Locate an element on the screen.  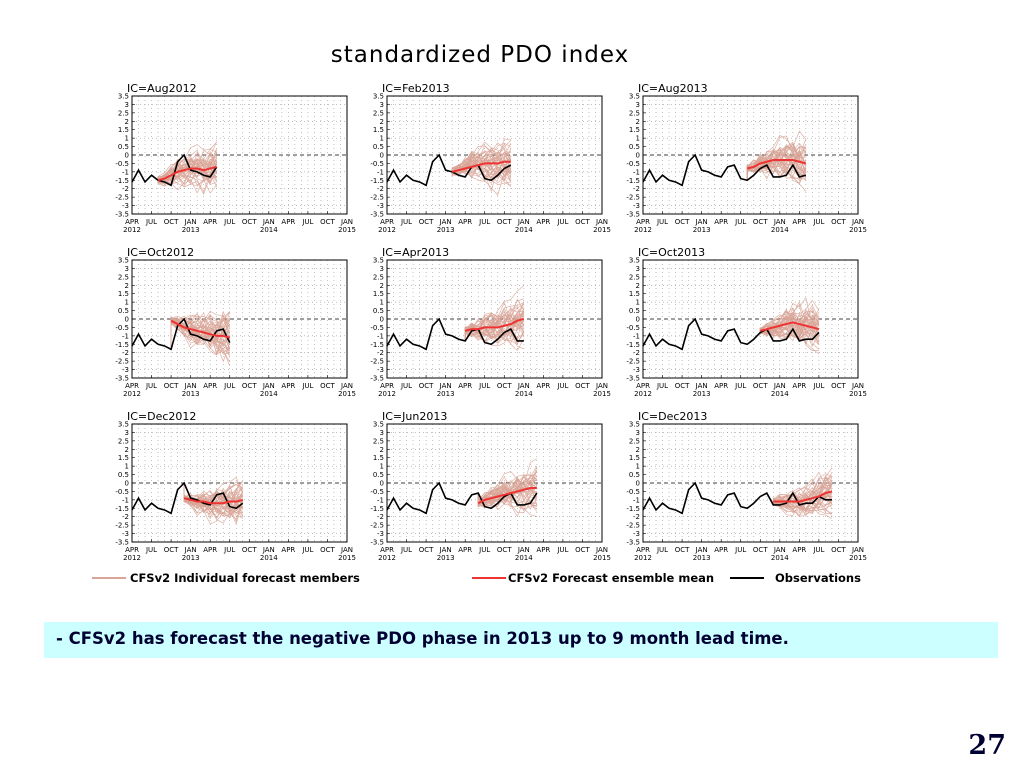
slide-number: 27 is located at coordinates (987, 745).